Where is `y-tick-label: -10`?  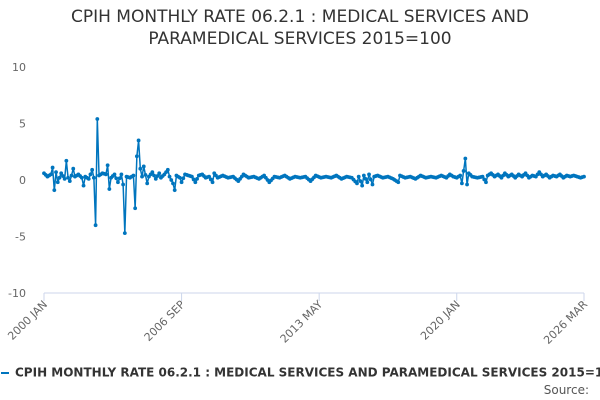
y-tick-label: -10 is located at coordinates (17, 293).